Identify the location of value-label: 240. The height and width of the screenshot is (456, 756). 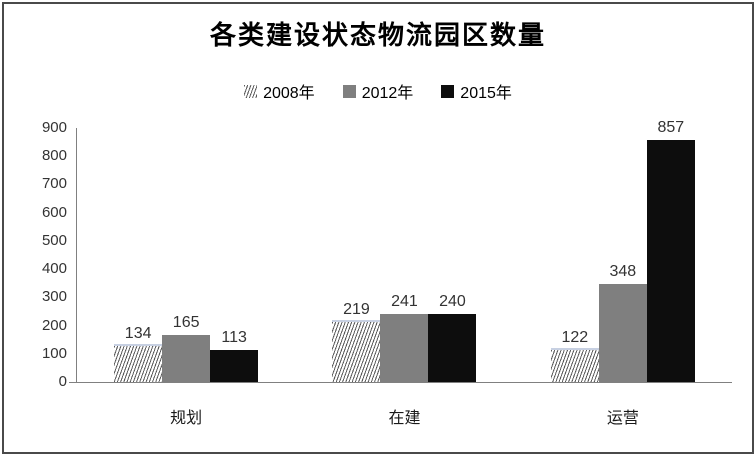
(452, 301).